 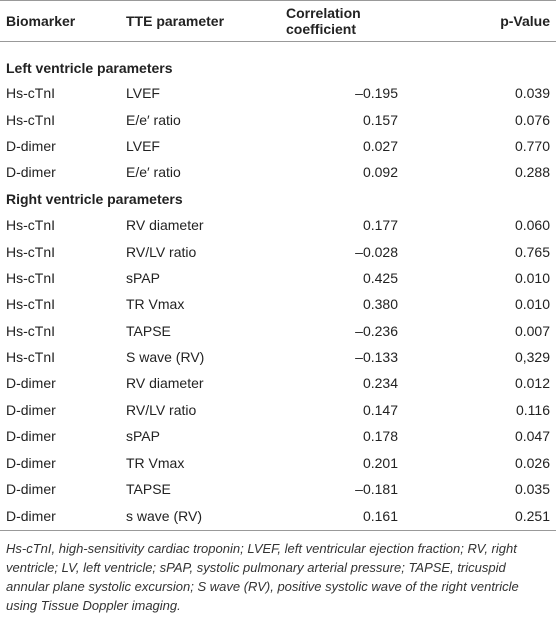 What do you see at coordinates (200, 517) in the screenshot?
I see `parameter: s wave (RV)` at bounding box center [200, 517].